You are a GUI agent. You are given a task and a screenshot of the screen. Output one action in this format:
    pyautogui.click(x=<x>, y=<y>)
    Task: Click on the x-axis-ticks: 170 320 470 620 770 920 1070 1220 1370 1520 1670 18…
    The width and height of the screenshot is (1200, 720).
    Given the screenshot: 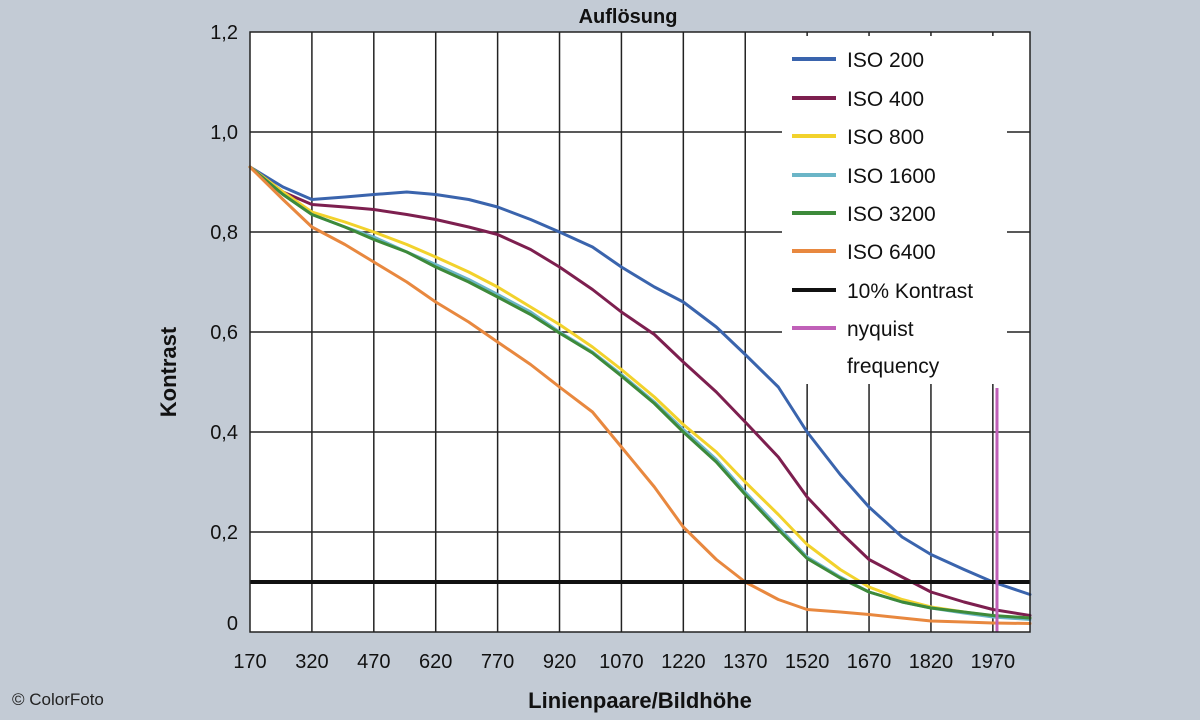 What is the action you would take?
    pyautogui.click(x=624, y=662)
    